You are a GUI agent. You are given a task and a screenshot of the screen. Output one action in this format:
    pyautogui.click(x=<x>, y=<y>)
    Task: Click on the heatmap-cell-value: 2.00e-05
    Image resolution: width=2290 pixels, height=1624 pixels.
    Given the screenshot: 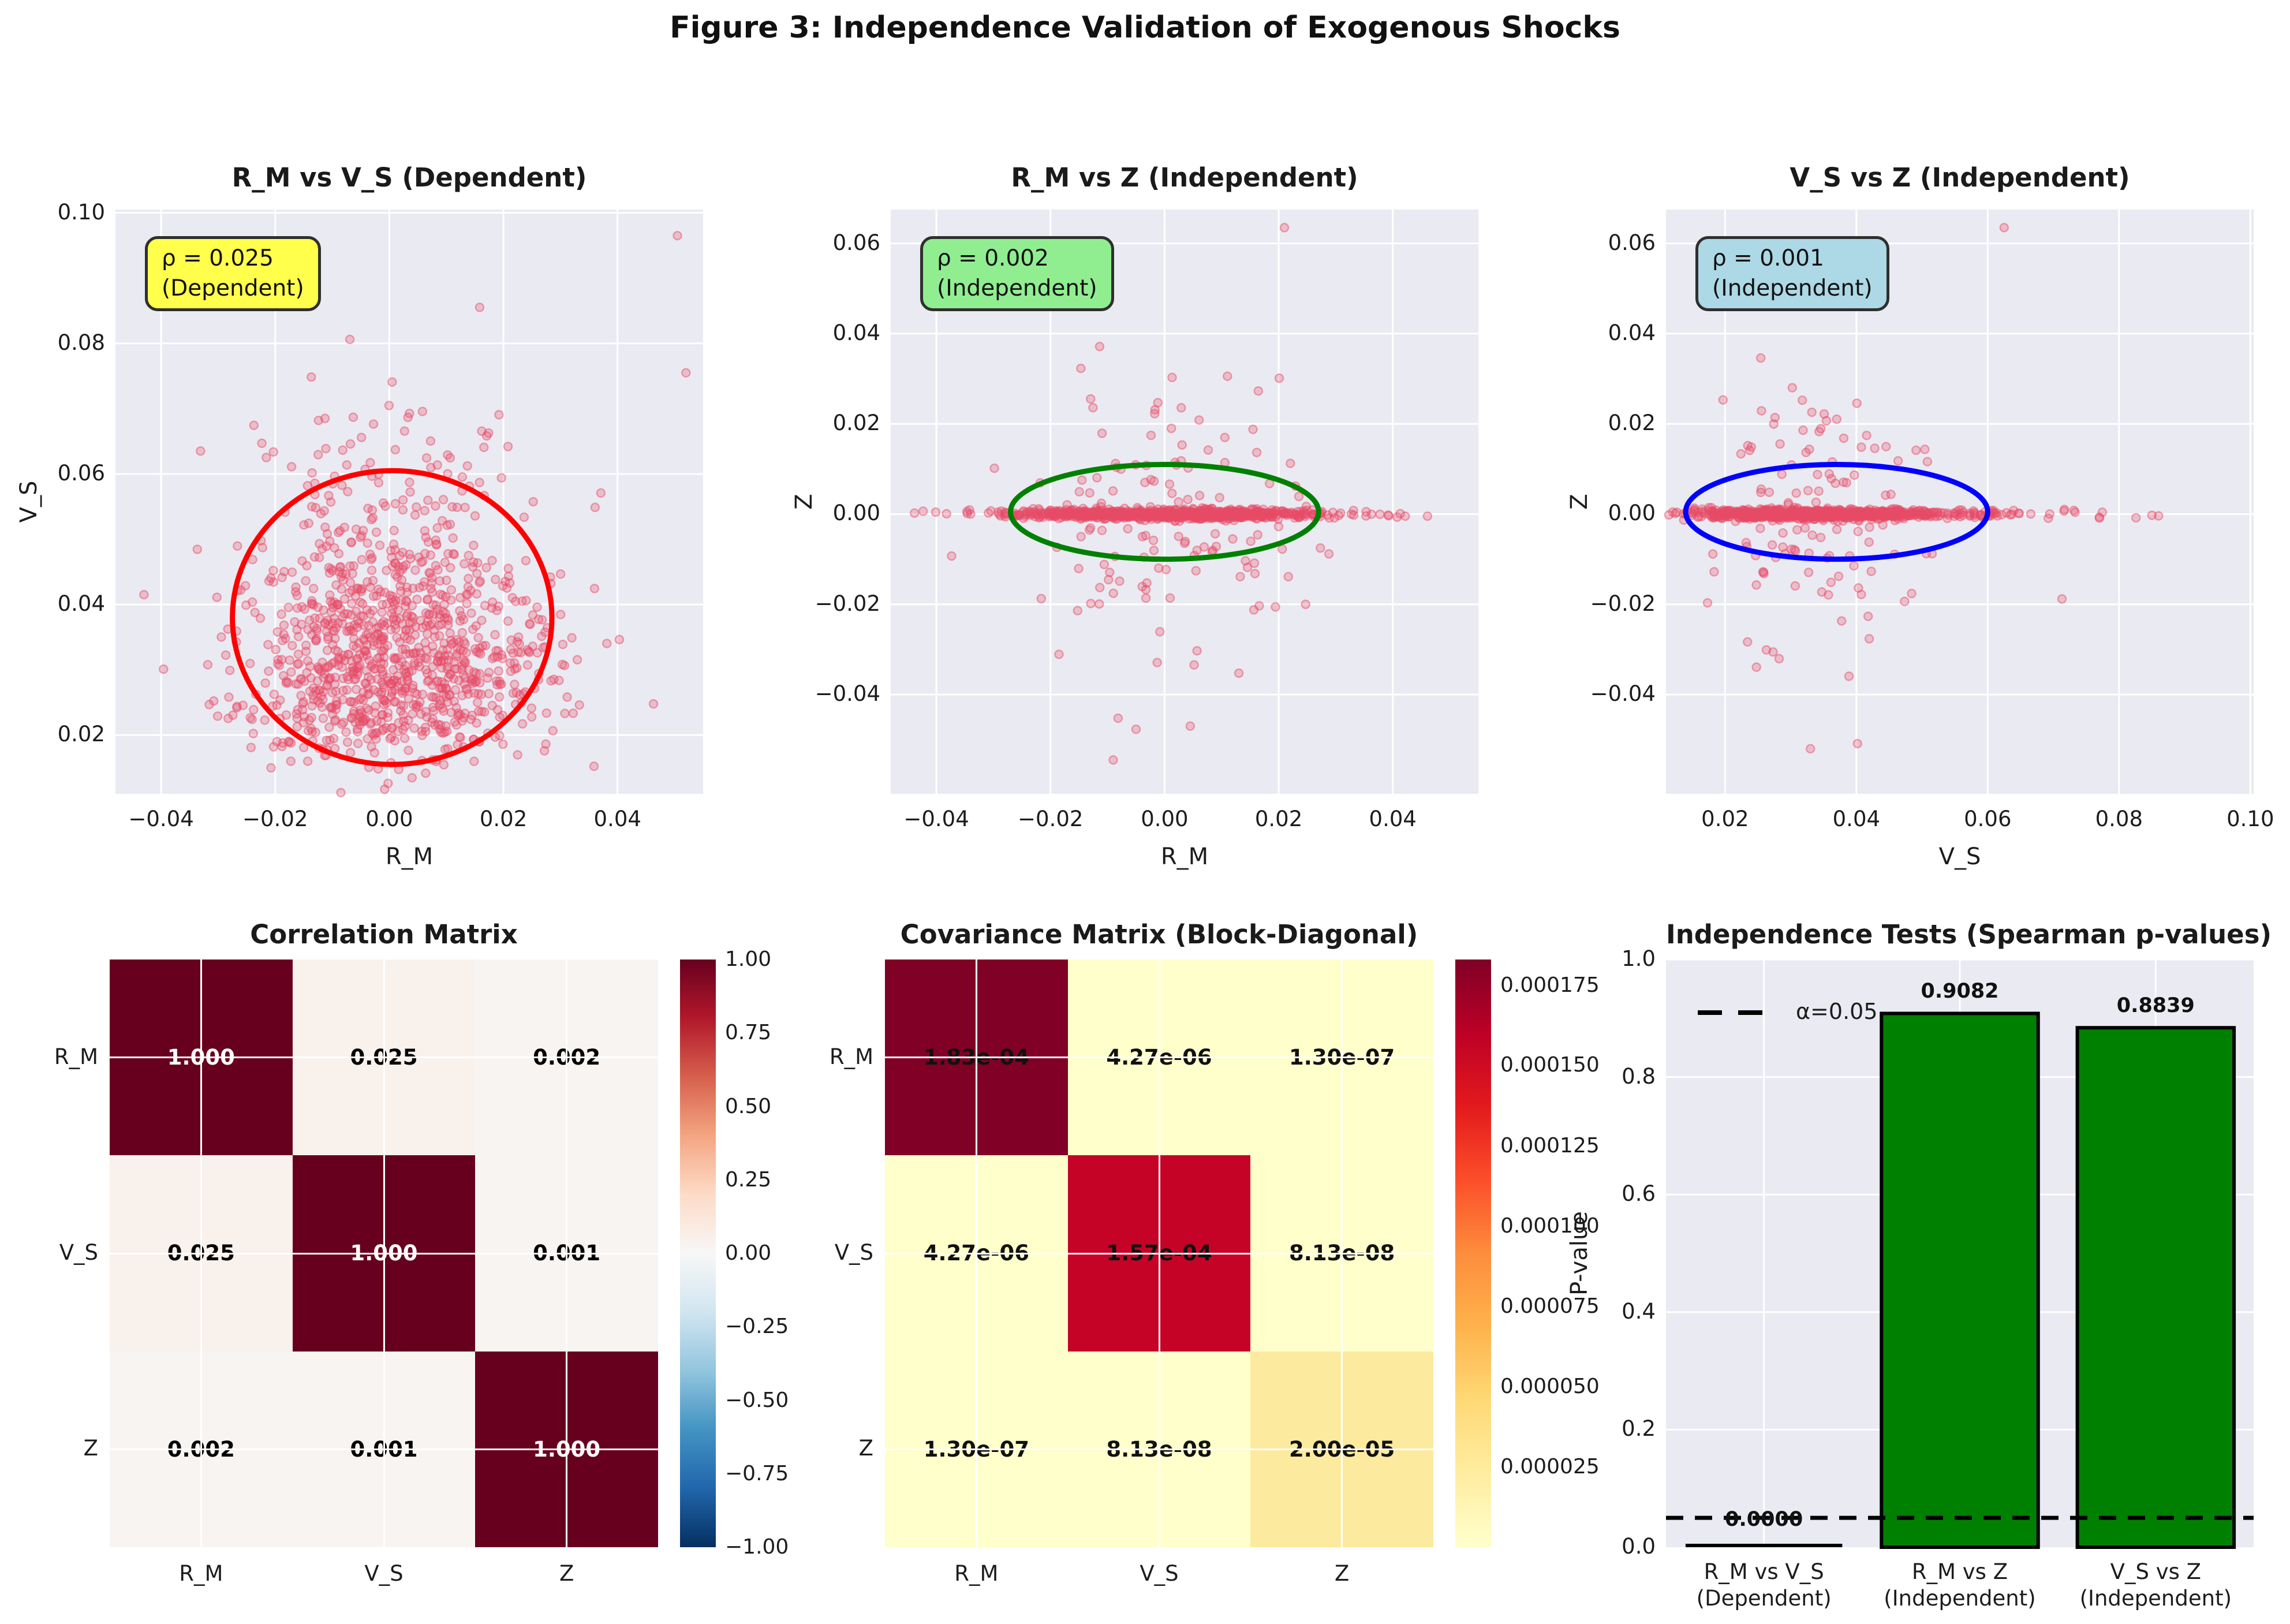 What is the action you would take?
    pyautogui.click(x=1342, y=1449)
    